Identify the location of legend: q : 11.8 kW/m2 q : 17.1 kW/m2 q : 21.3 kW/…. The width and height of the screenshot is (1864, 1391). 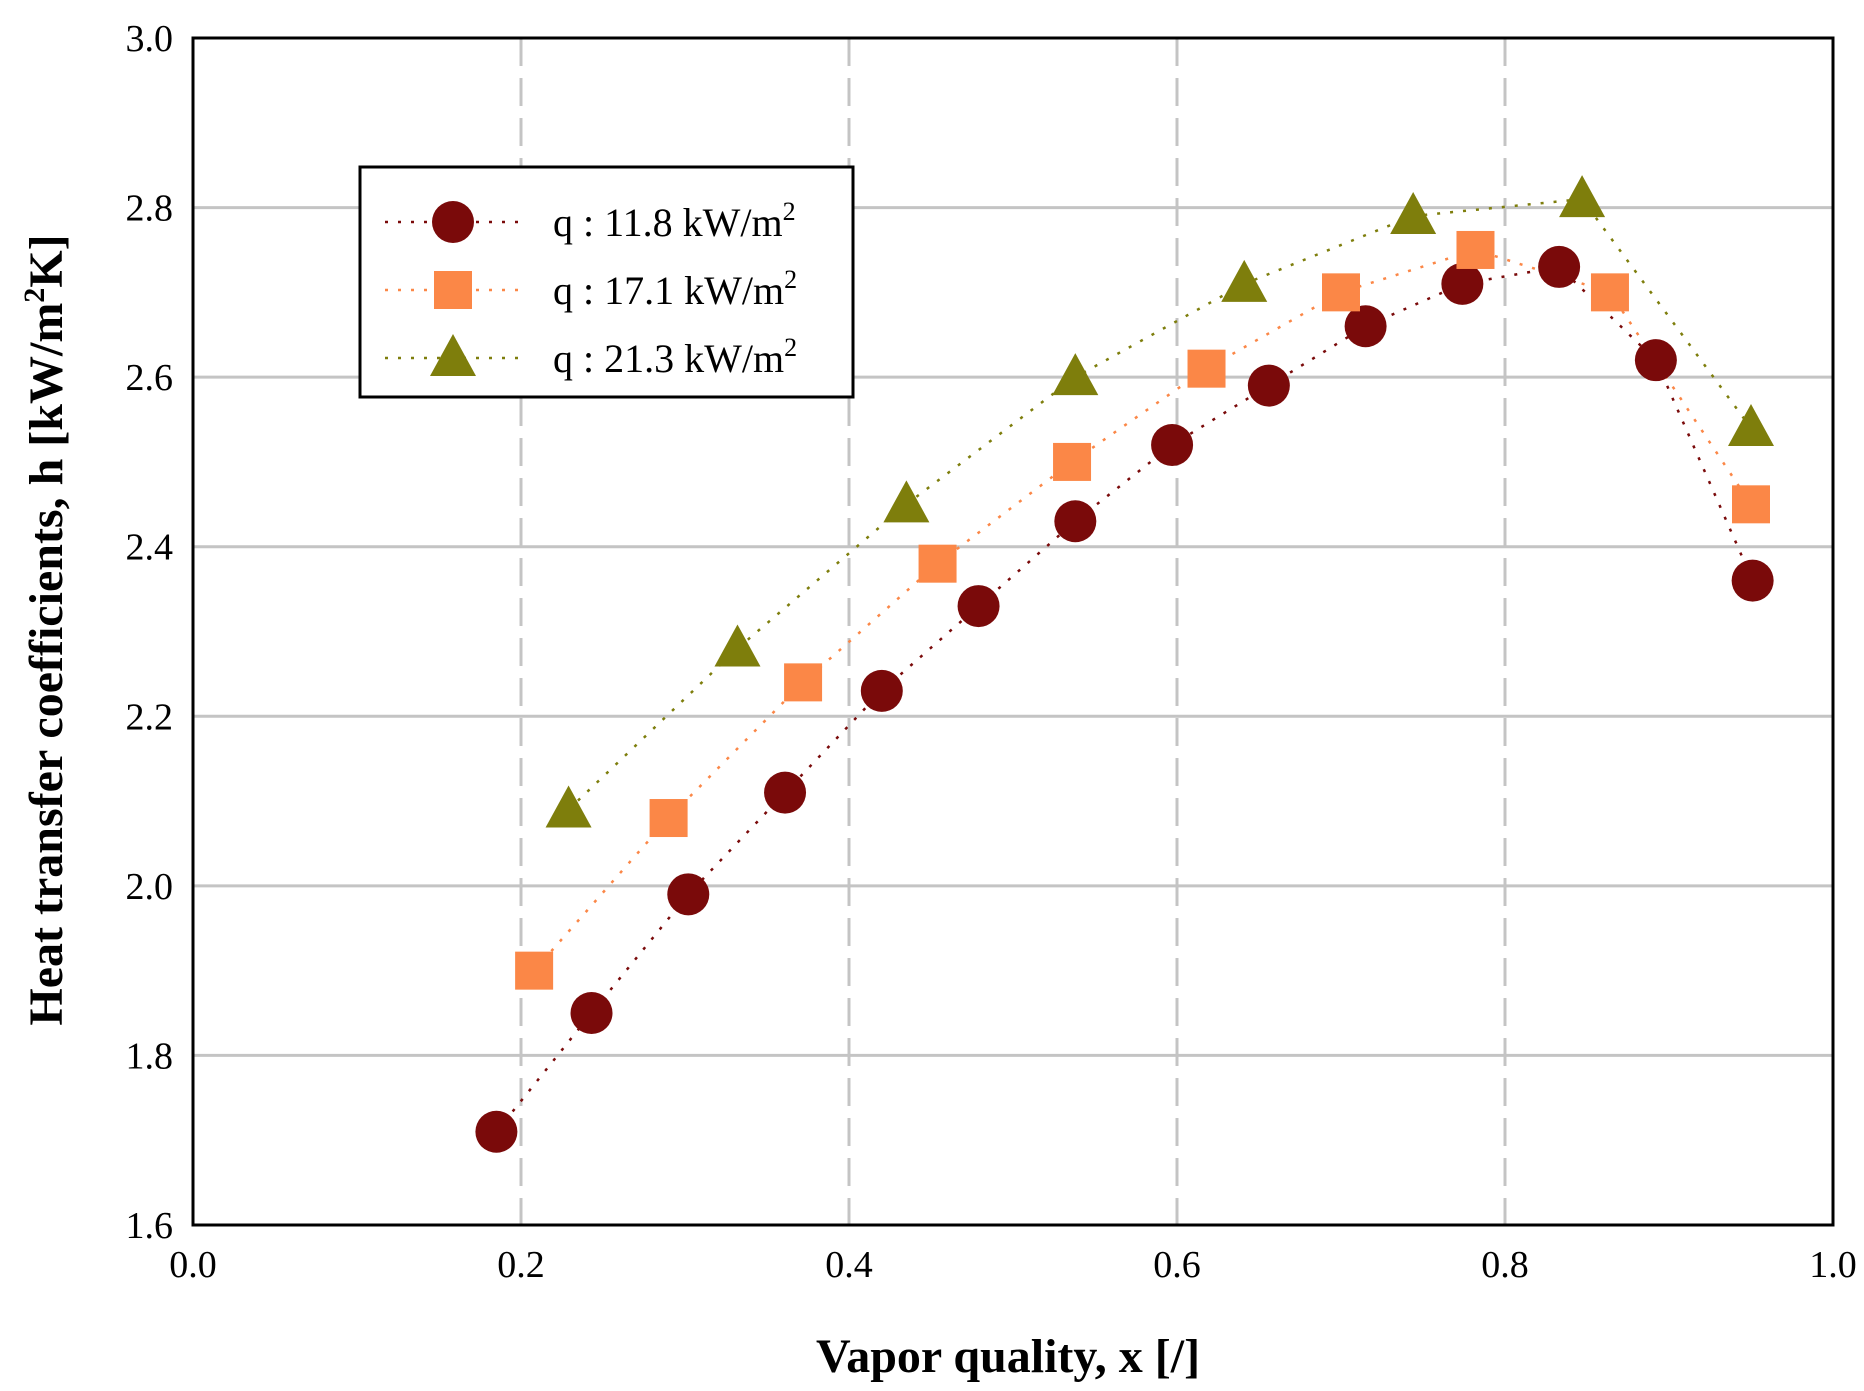
(606, 282).